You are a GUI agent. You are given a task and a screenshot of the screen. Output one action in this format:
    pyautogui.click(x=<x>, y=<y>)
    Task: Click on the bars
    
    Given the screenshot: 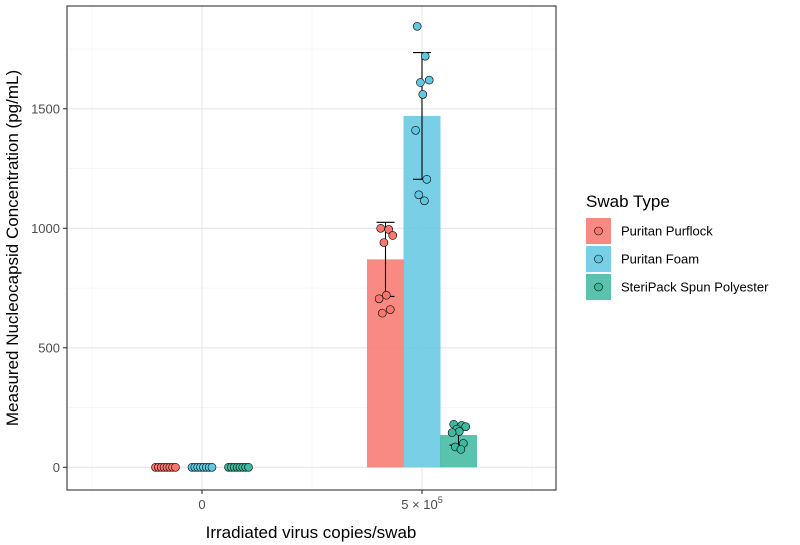 What is the action you would take?
    pyautogui.click(x=422, y=291)
    